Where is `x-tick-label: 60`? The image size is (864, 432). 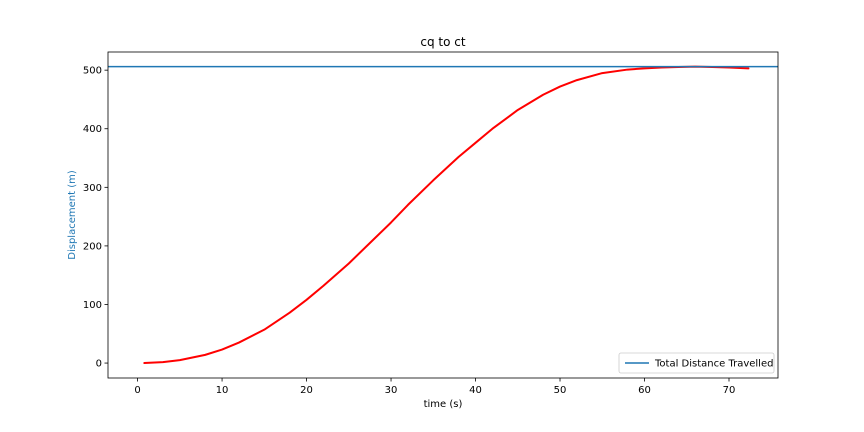
x-tick-label: 60 is located at coordinates (644, 390).